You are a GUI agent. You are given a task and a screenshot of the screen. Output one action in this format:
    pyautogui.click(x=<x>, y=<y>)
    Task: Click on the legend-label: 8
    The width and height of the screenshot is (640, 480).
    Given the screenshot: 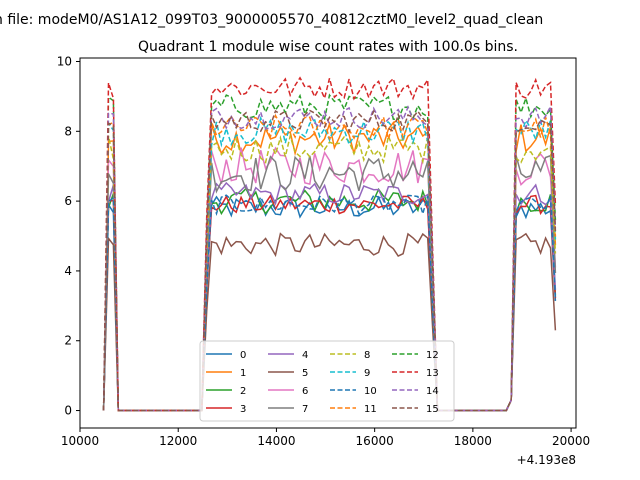 What is the action you would take?
    pyautogui.click(x=367, y=355)
    